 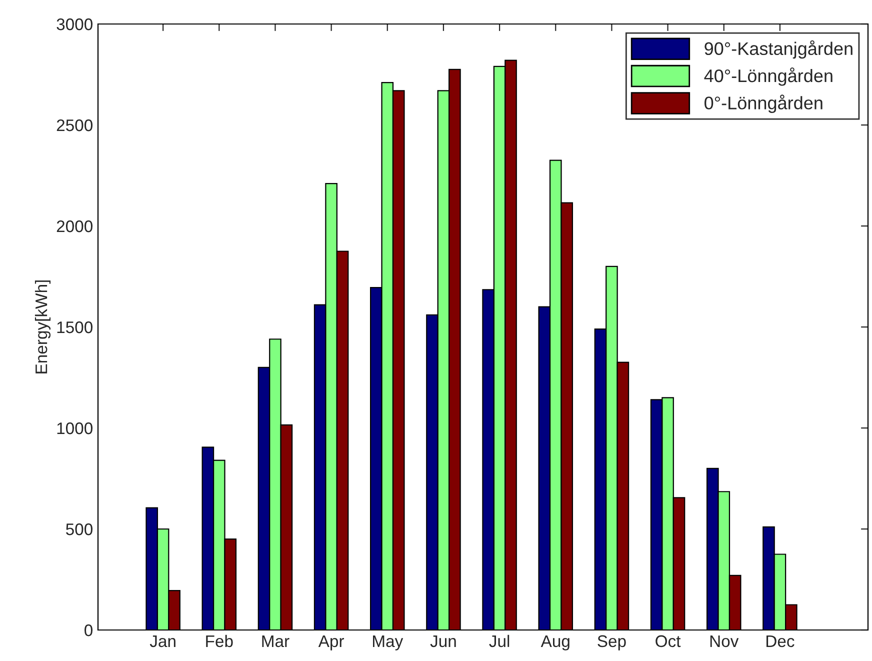 What do you see at coordinates (778, 49) in the screenshot?
I see `legend-label: 90°-Kastanjgården` at bounding box center [778, 49].